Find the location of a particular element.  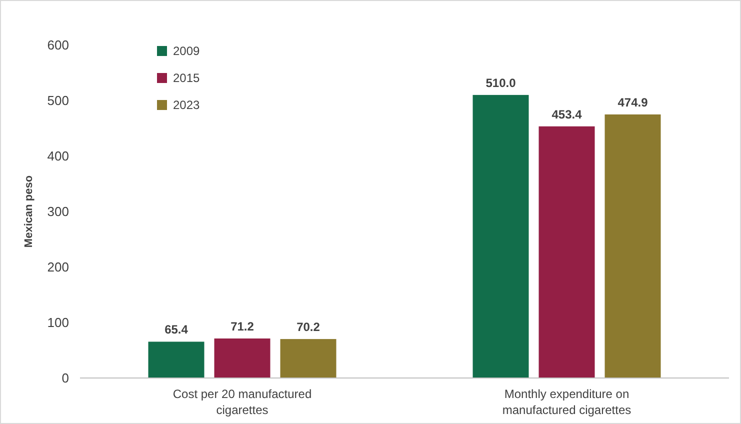

text: 474.9 is located at coordinates (633, 102).